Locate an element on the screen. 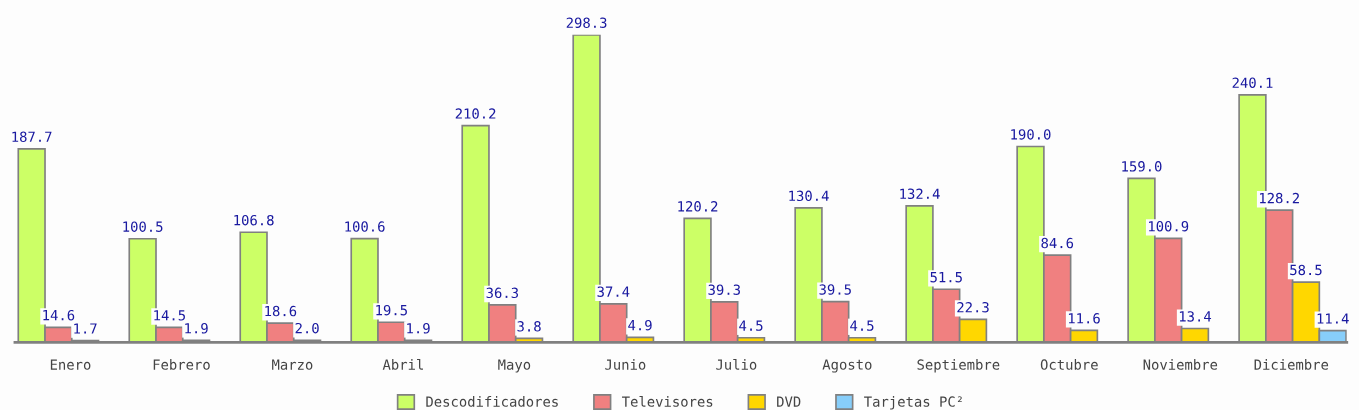  legend-label: DVD is located at coordinates (789, 401).